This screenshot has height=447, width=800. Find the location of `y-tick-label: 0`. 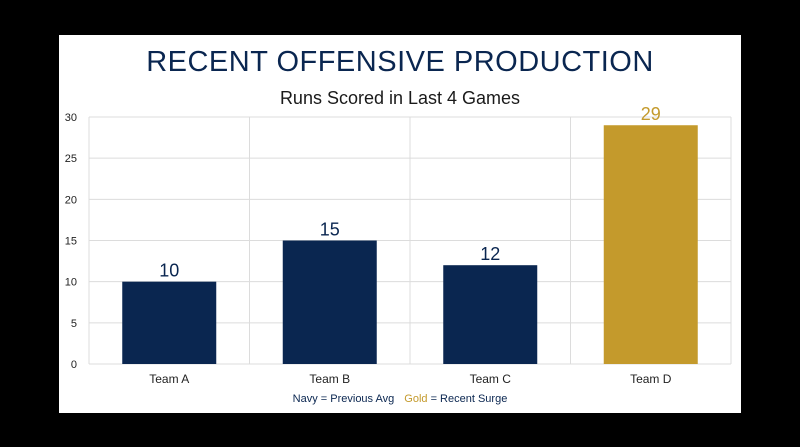

y-tick-label: 0 is located at coordinates (74, 365).